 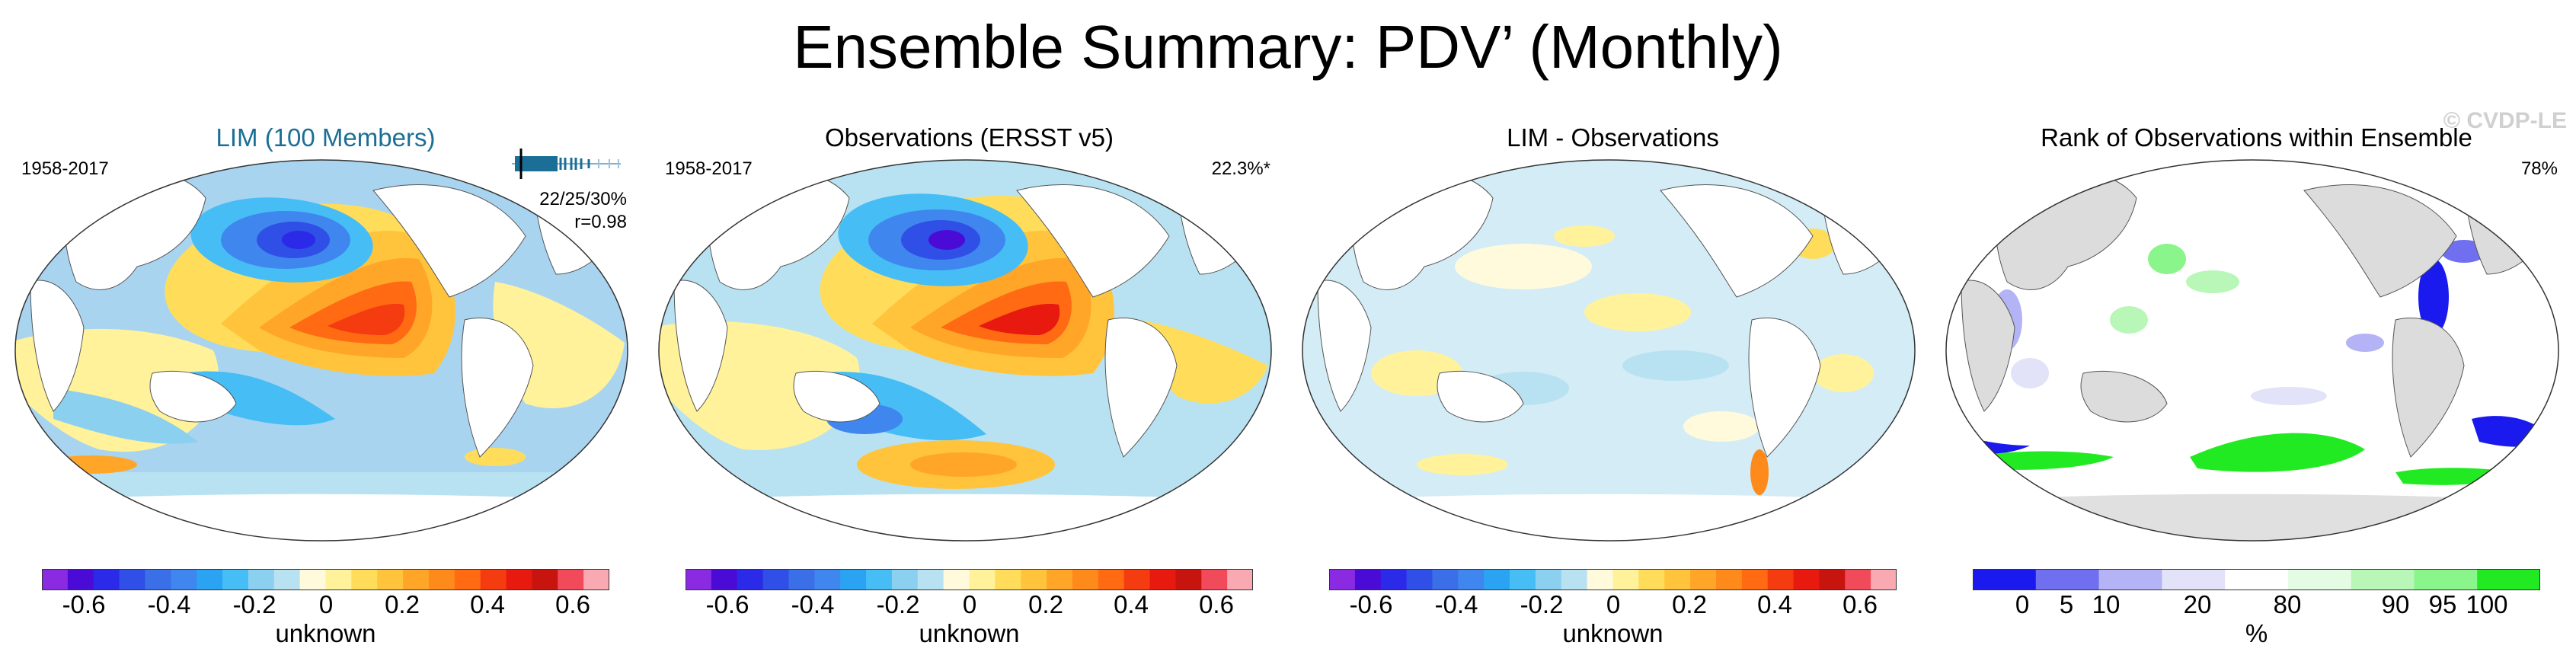 What do you see at coordinates (326, 137) in the screenshot?
I see `panel-title: LIM (100 Members)` at bounding box center [326, 137].